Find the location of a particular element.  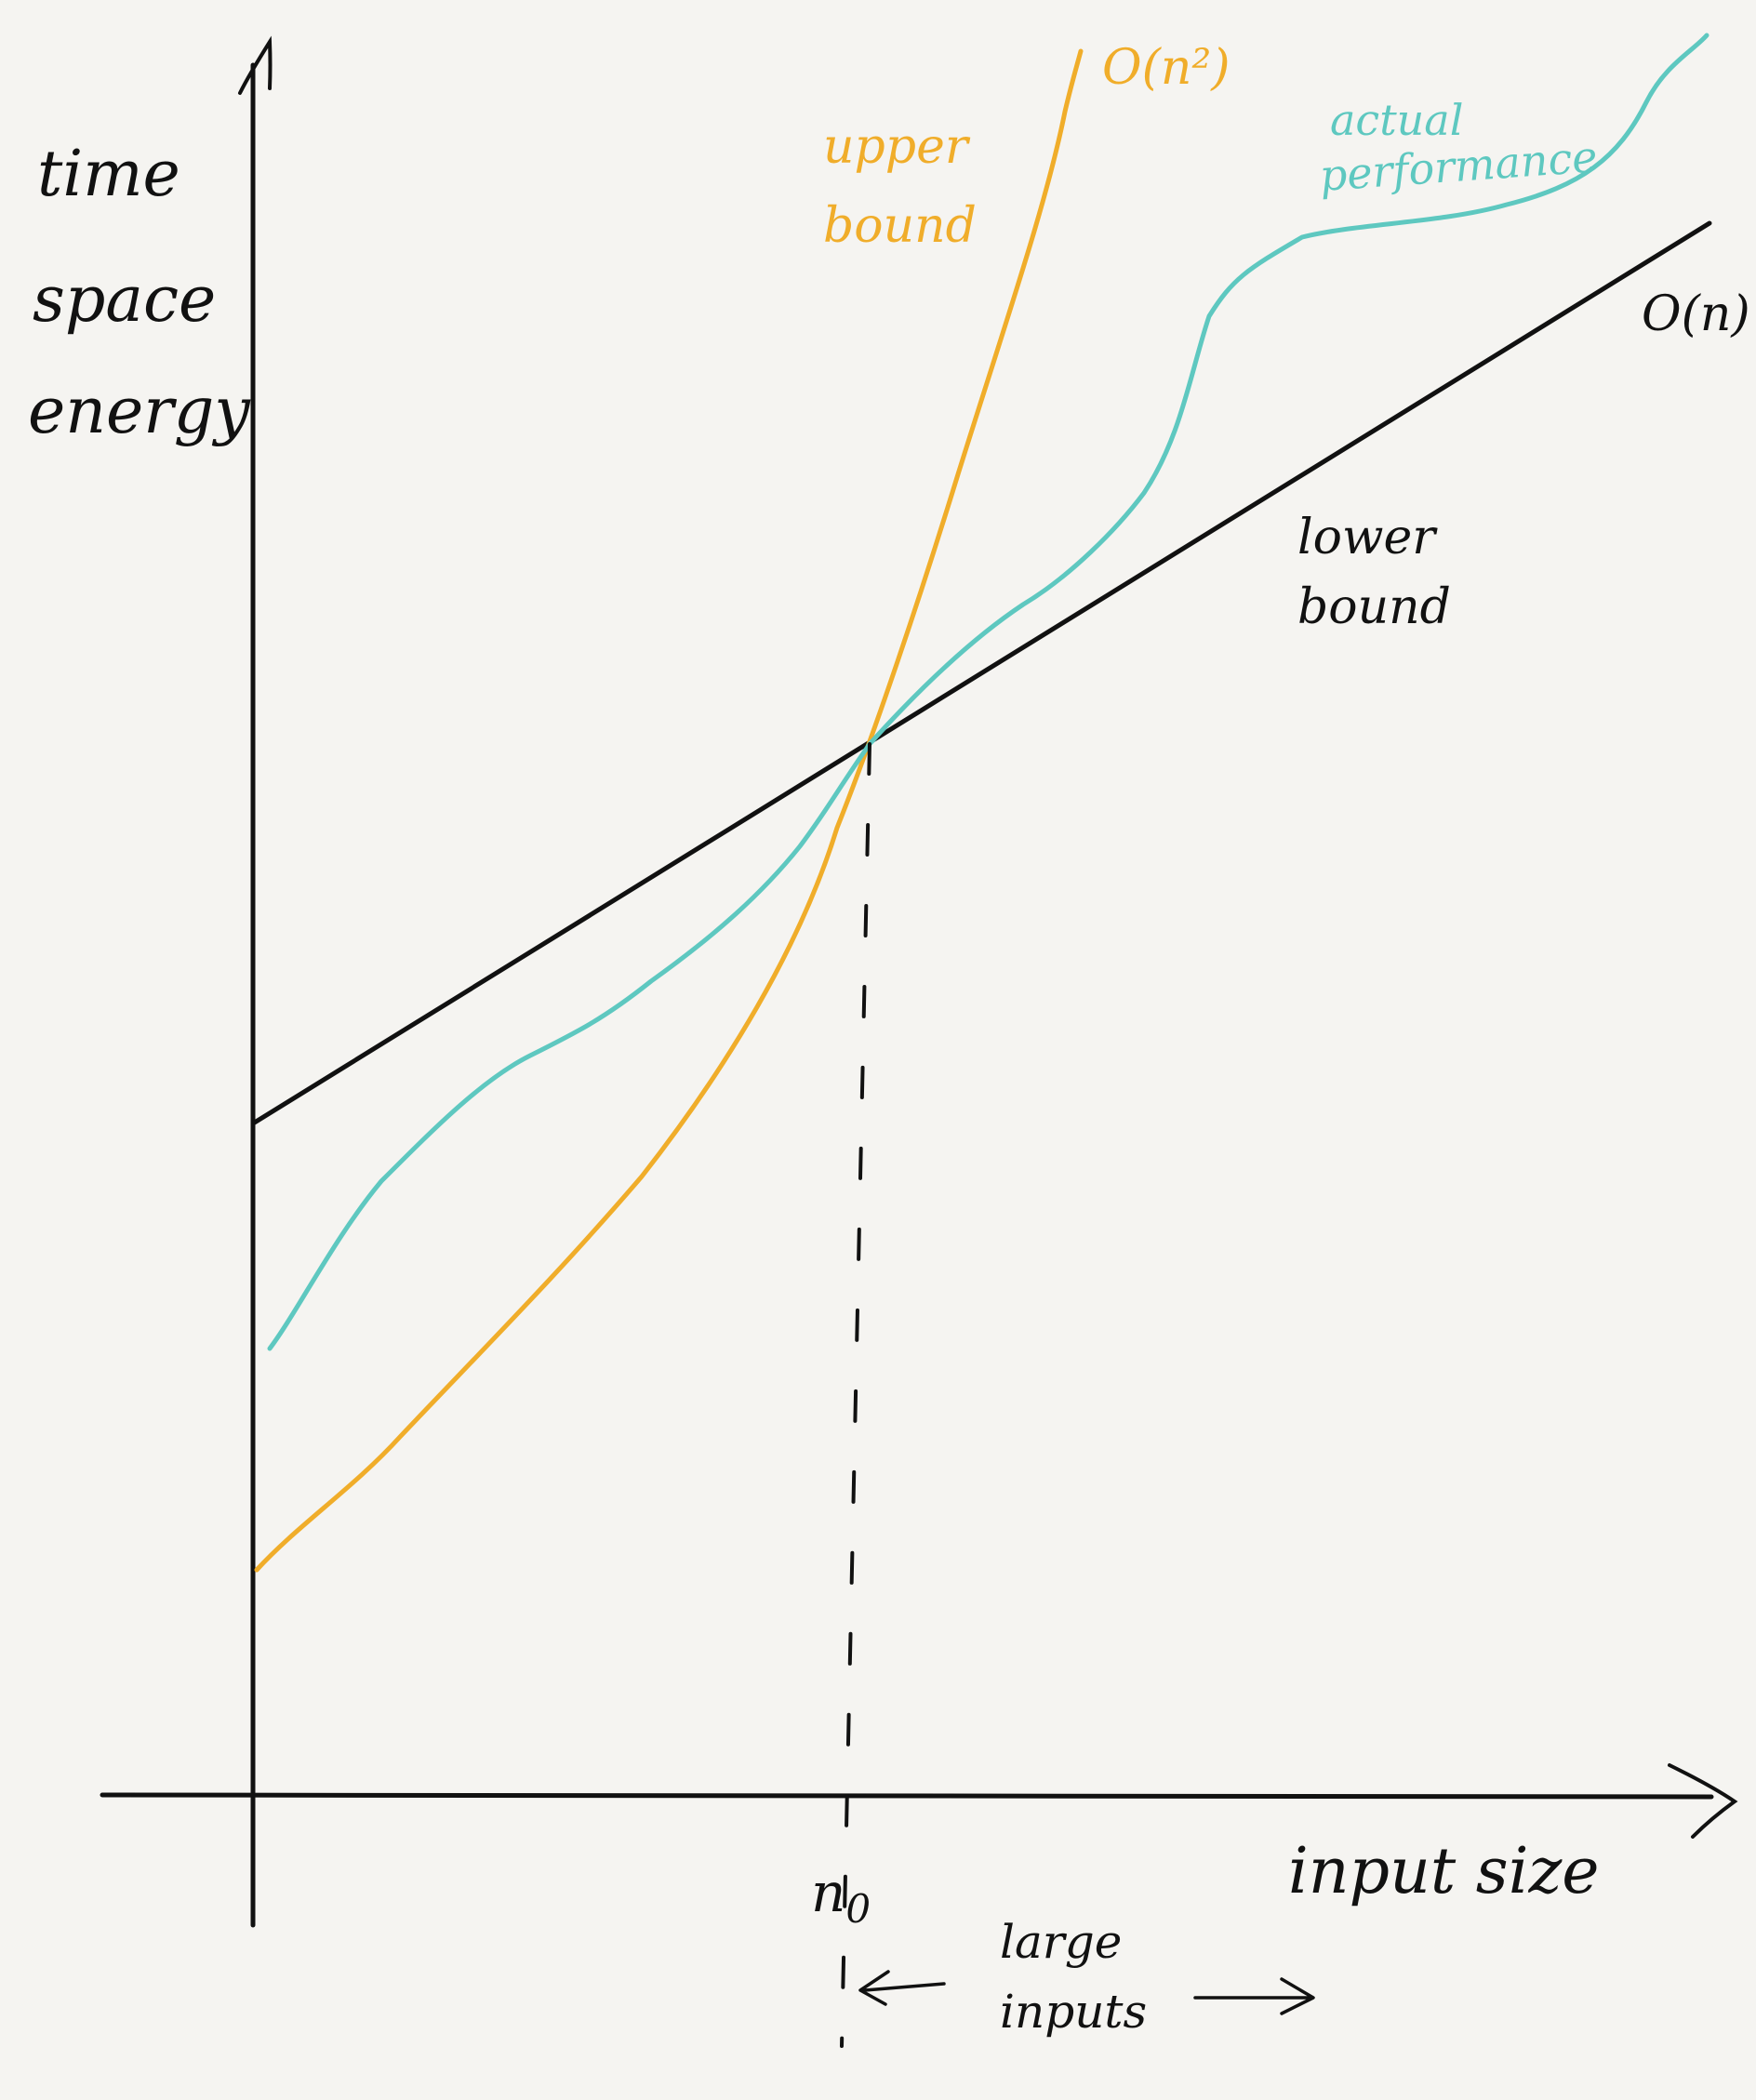

upper-bound-label-line2: bound is located at coordinates (900, 226).